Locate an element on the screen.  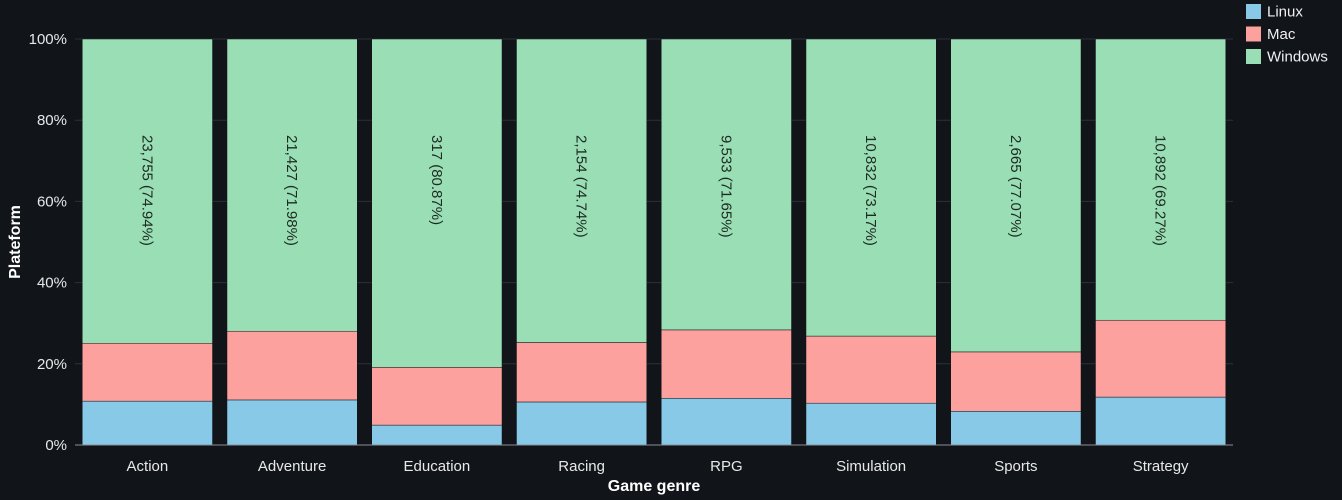
legend-label-mac: Mac is located at coordinates (1281, 34).